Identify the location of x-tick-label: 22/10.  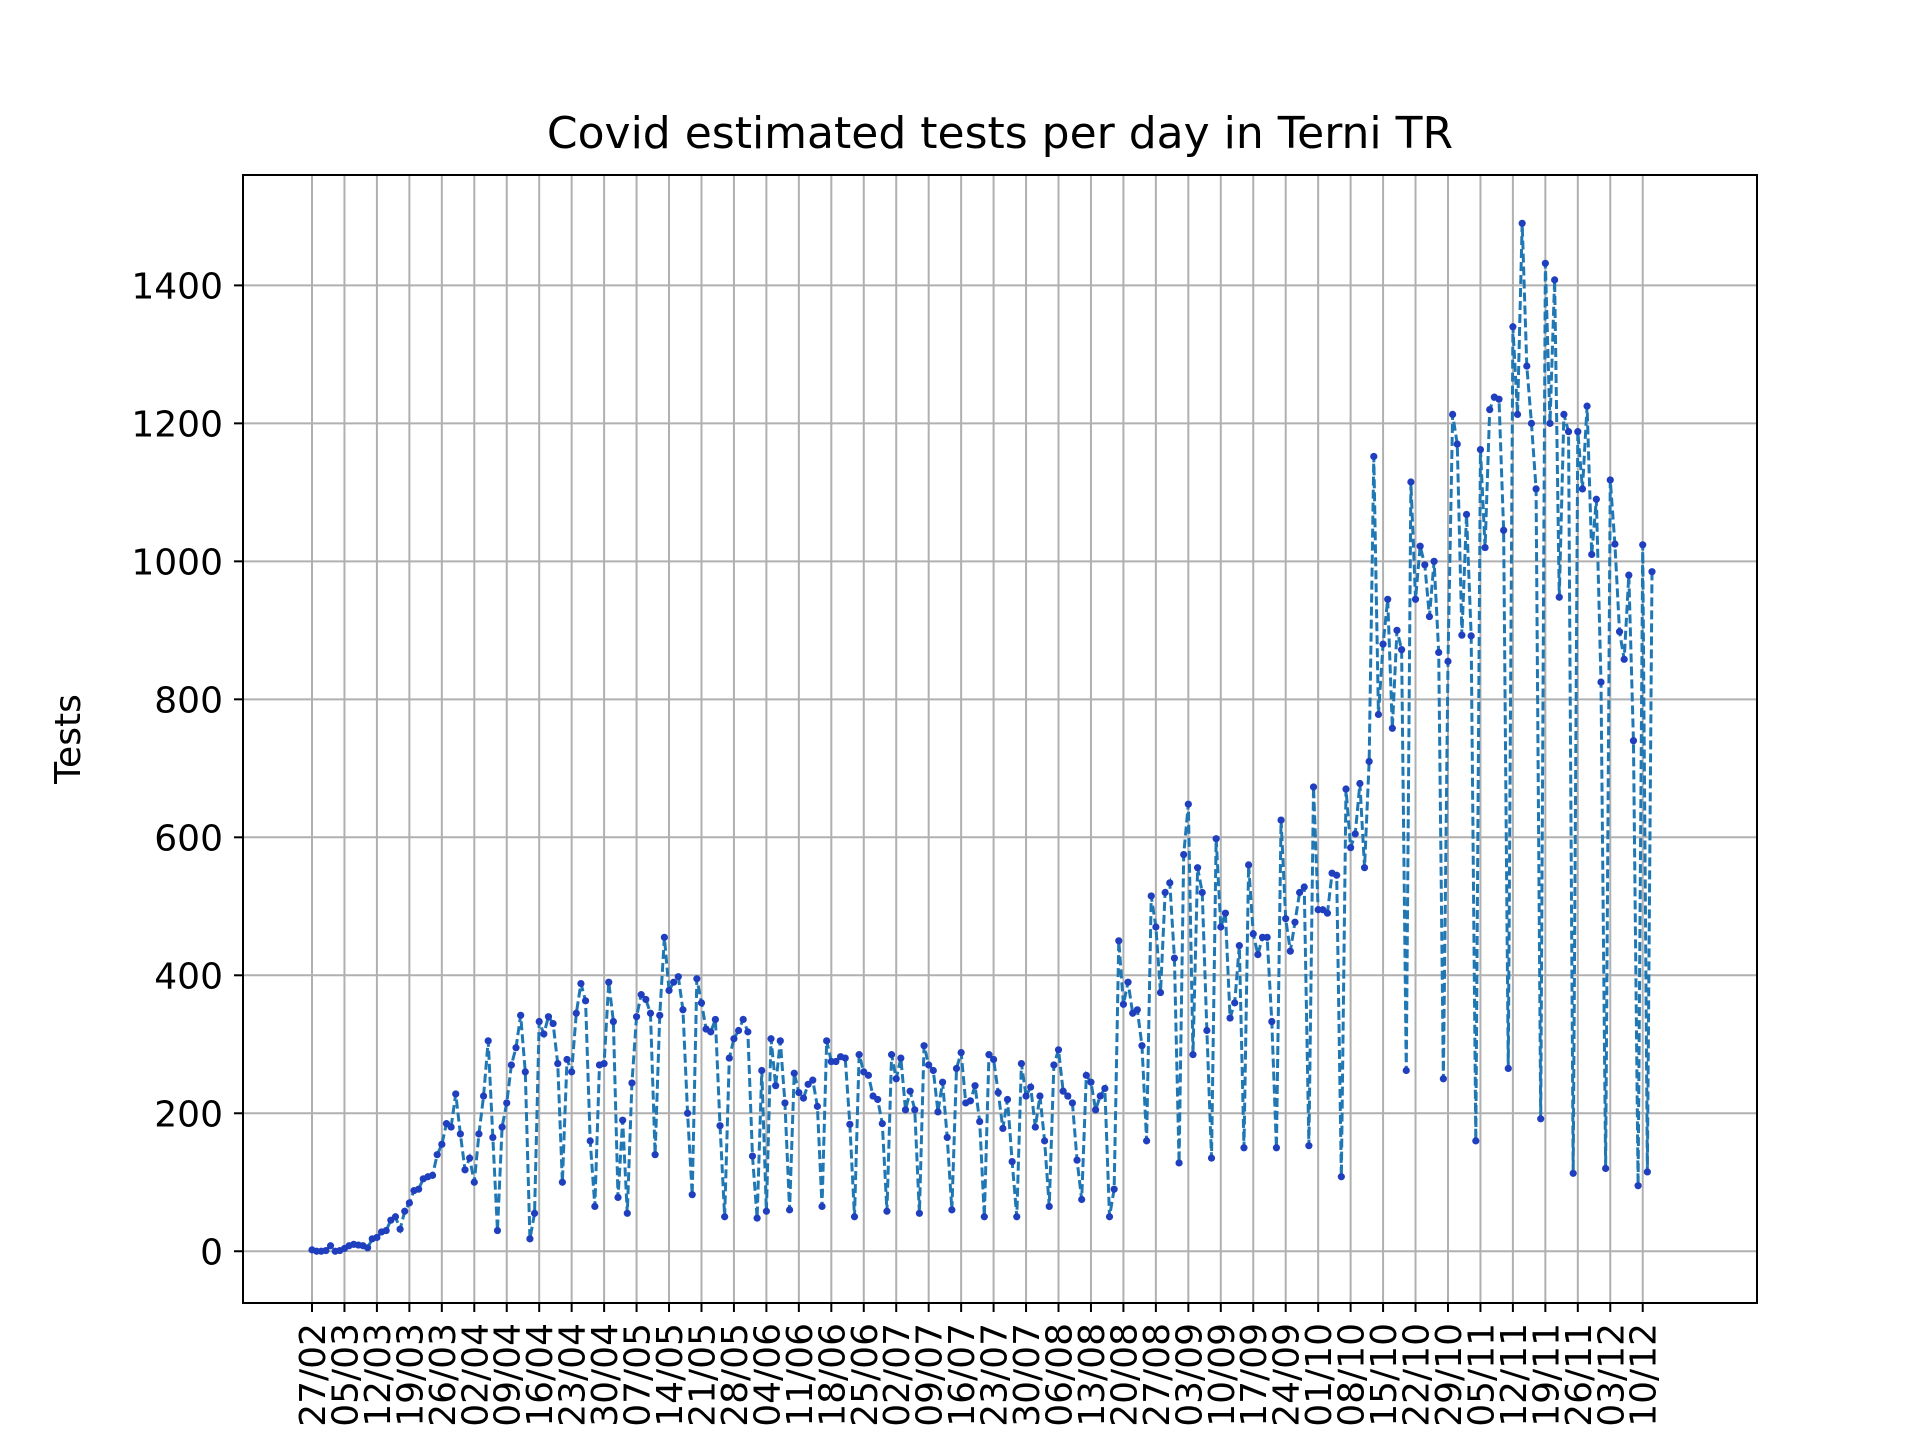
(1417, 1375).